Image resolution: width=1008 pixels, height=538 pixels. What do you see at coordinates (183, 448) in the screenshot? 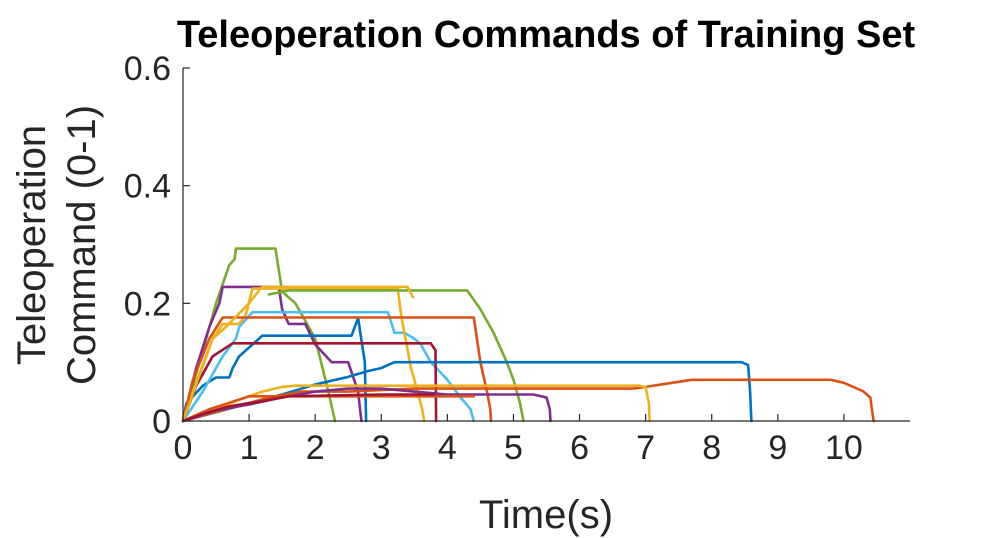
I see `x-tick-label: 0` at bounding box center [183, 448].